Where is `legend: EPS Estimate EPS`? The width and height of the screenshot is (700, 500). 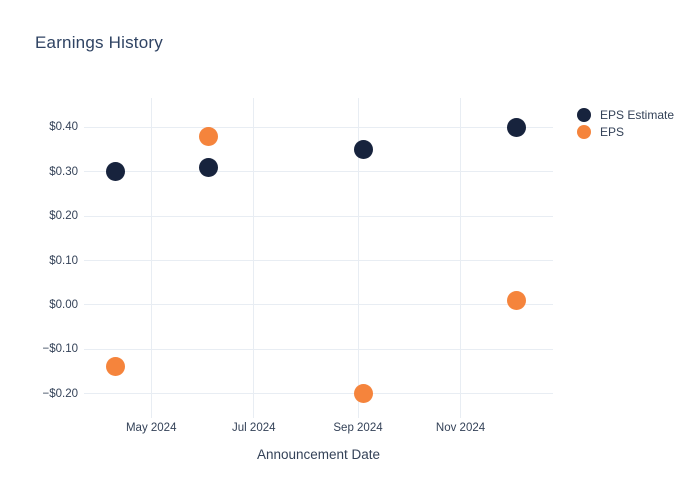
legend: EPS Estimate EPS is located at coordinates (625, 123).